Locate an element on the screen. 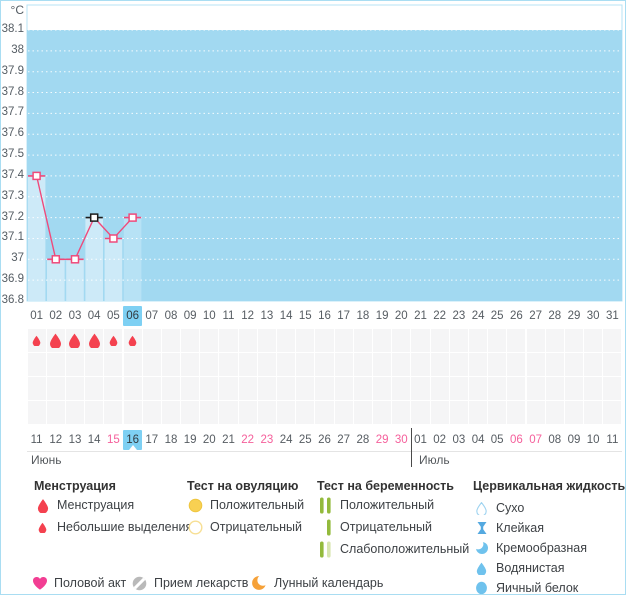 This screenshot has width=626, height=595. calendar-date-cell-13: 13 is located at coordinates (75, 440).